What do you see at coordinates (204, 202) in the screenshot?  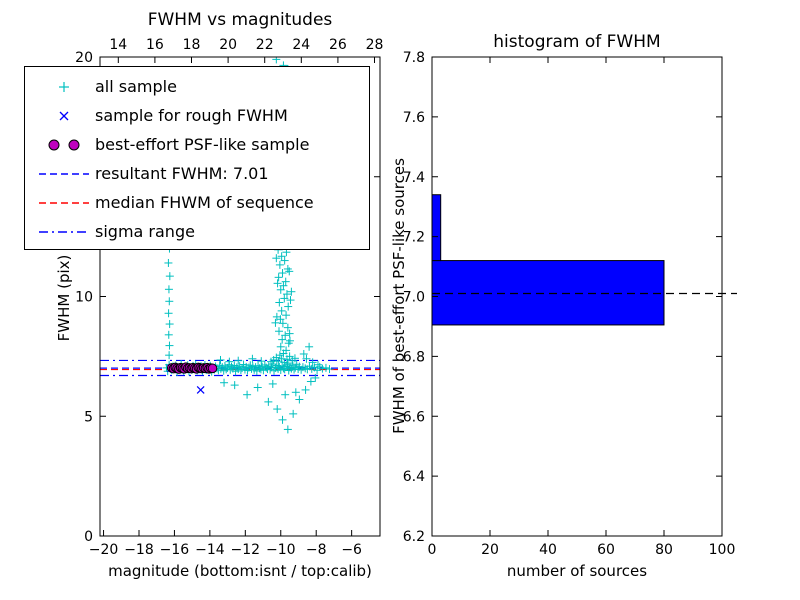 I see `legend-label-median-fhwm: median FHWM of sequence` at bounding box center [204, 202].